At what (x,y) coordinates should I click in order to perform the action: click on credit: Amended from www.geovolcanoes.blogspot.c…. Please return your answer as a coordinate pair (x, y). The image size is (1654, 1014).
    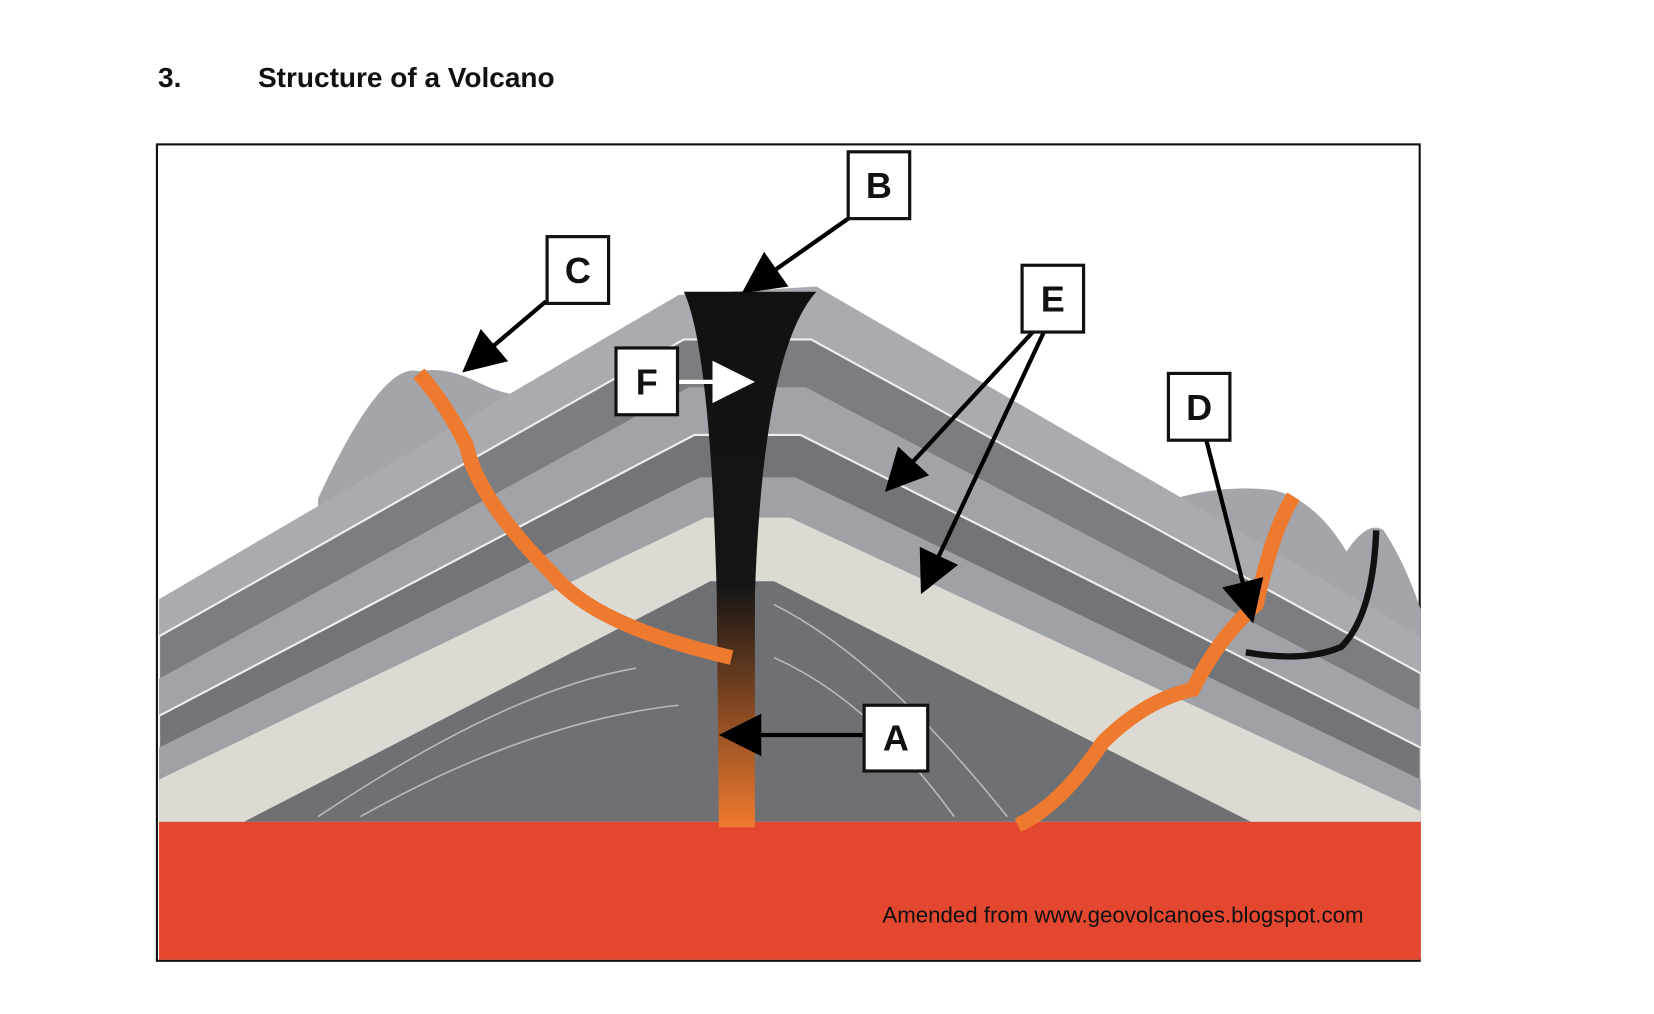
    Looking at the image, I should click on (1122, 915).